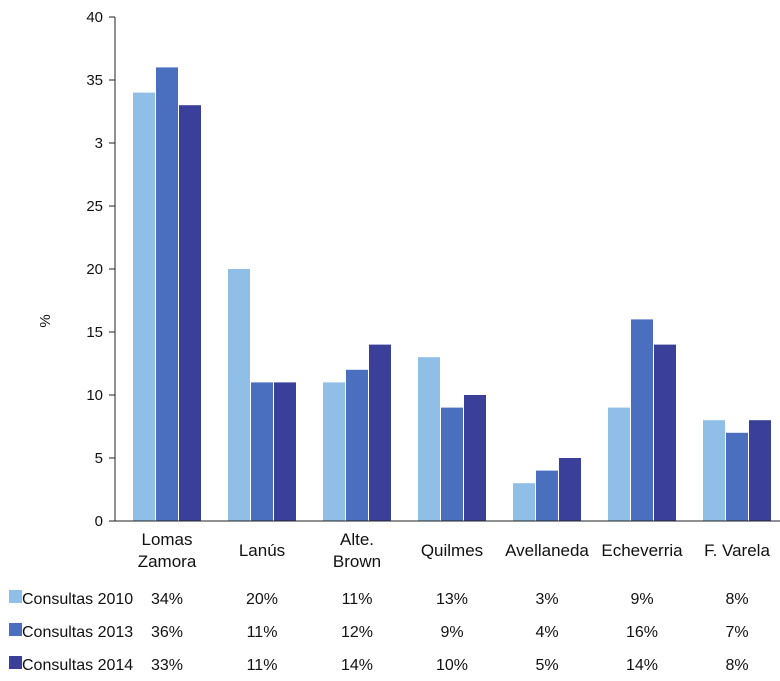 The height and width of the screenshot is (681, 780). Describe the element at coordinates (77, 599) in the screenshot. I see `legend-label: Consultas 2010` at that location.